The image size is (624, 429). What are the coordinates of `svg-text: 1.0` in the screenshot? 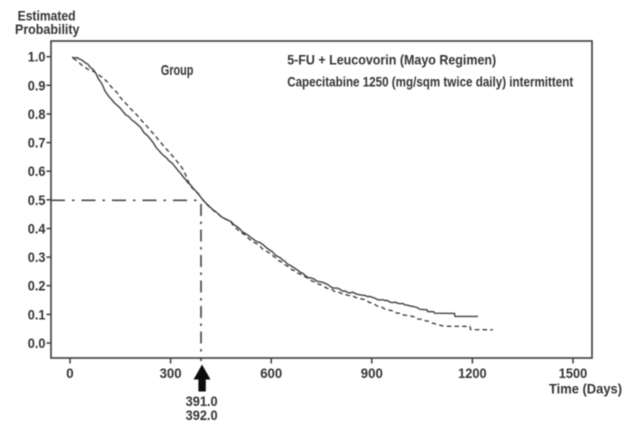 It's located at (37, 57).